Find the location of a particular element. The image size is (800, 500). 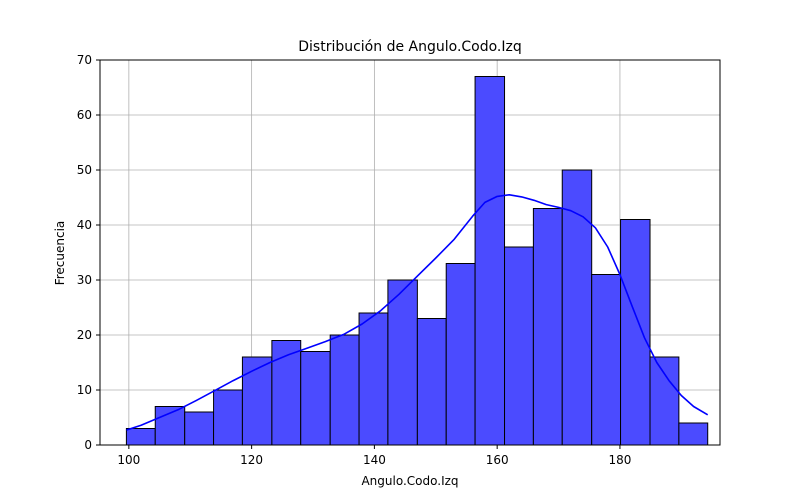

y-tick-label-20: 20 is located at coordinates (84, 335).